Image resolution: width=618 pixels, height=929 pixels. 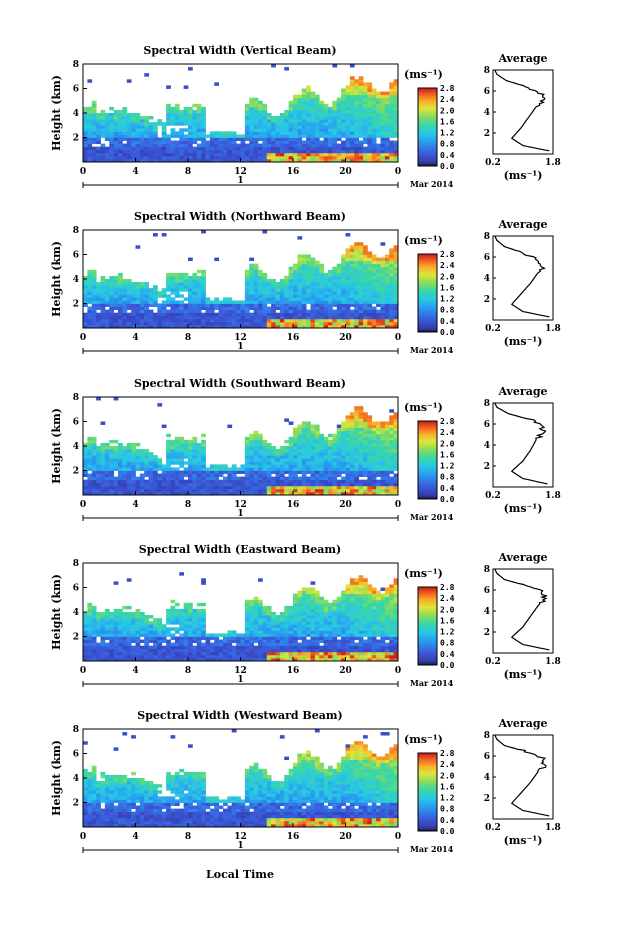 What do you see at coordinates (447, 254) in the screenshot?
I see `colorbar-tick-label: 2.8` at bounding box center [447, 254].